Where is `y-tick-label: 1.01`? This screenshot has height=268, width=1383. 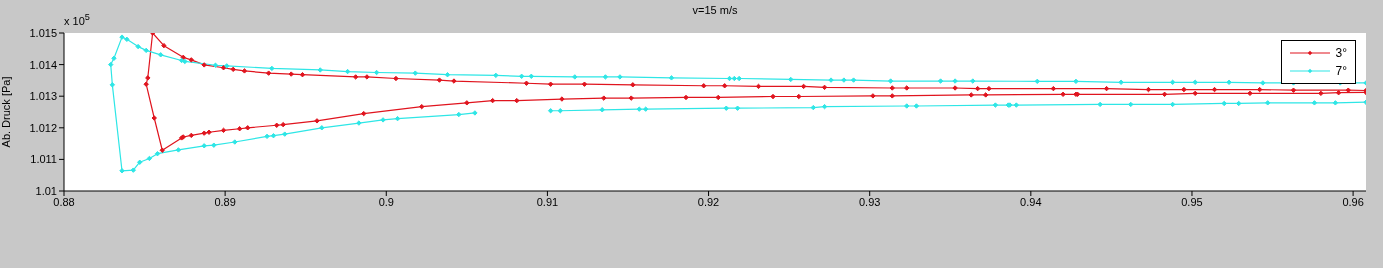
y-tick-label: 1.01 is located at coordinates (46, 190).